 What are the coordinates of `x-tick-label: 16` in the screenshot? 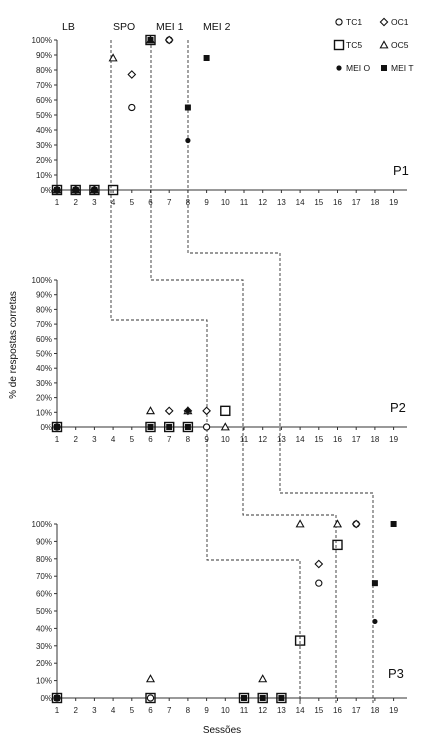 It's located at (337, 439).